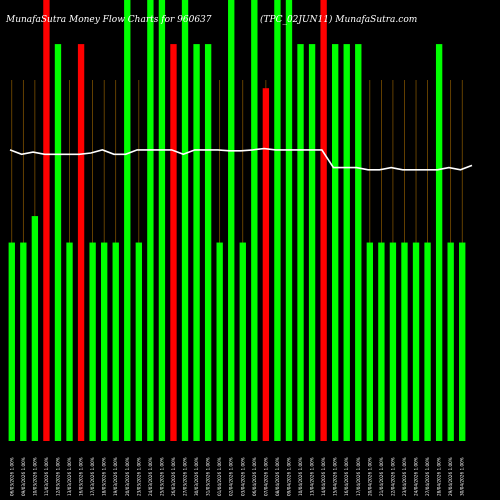 Image resolution: width=500 pixels, height=500 pixels. Describe the element at coordinates (104, 476) in the screenshot. I see `x-tick-label: 18/03/2026 1.00%` at that location.